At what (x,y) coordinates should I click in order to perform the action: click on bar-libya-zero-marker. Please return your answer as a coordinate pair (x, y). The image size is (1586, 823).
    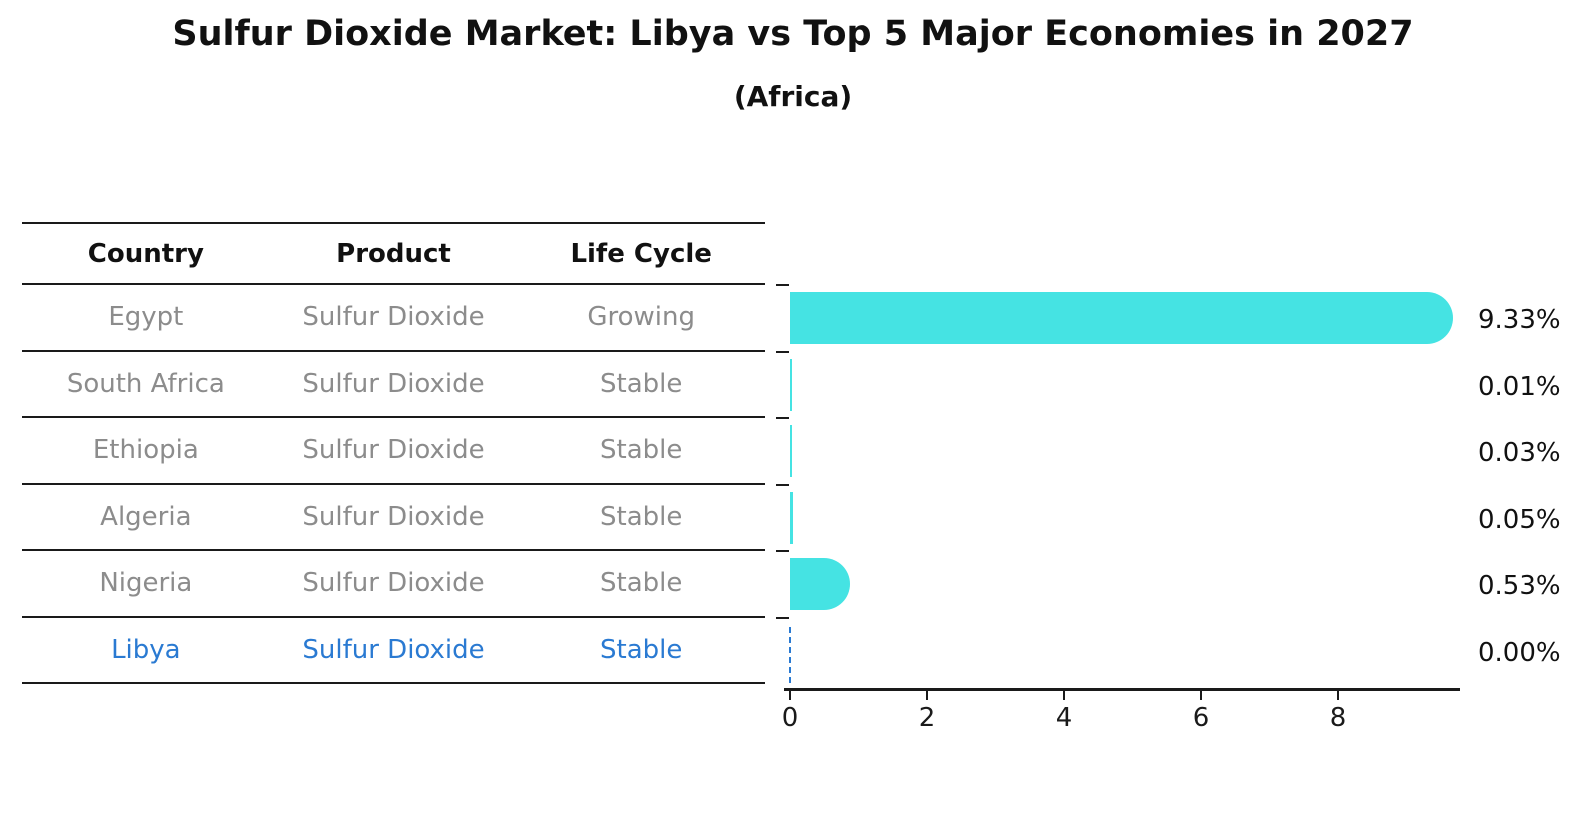
    Looking at the image, I should click on (790, 654).